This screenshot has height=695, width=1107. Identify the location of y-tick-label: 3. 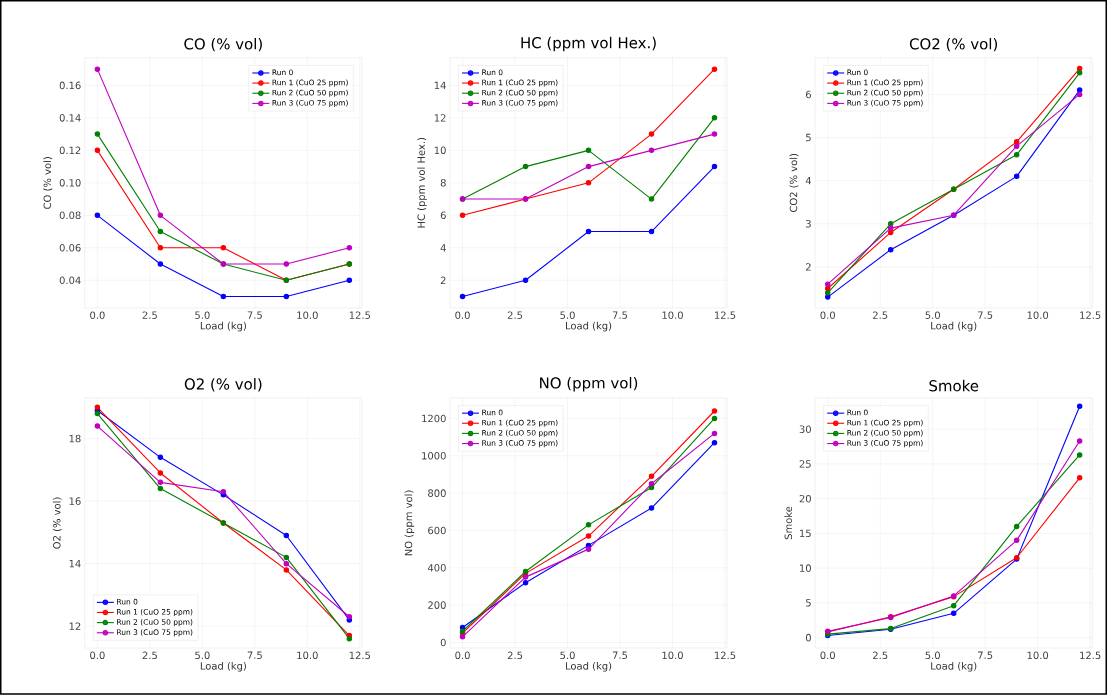
(808, 224).